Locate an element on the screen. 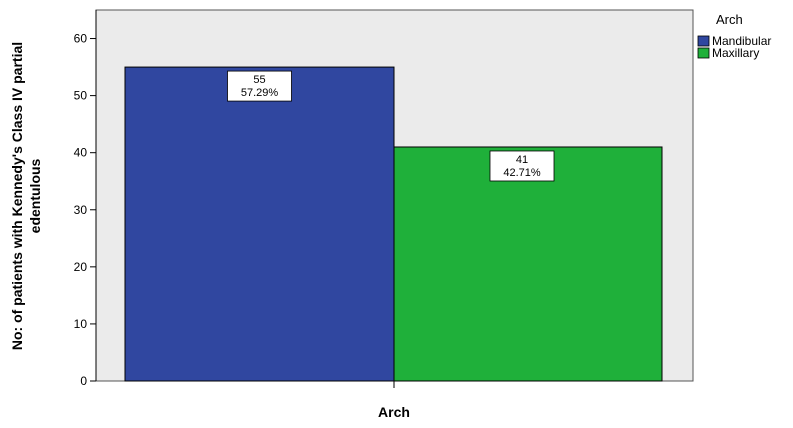  legend-swatch-maxillary is located at coordinates (703, 53).